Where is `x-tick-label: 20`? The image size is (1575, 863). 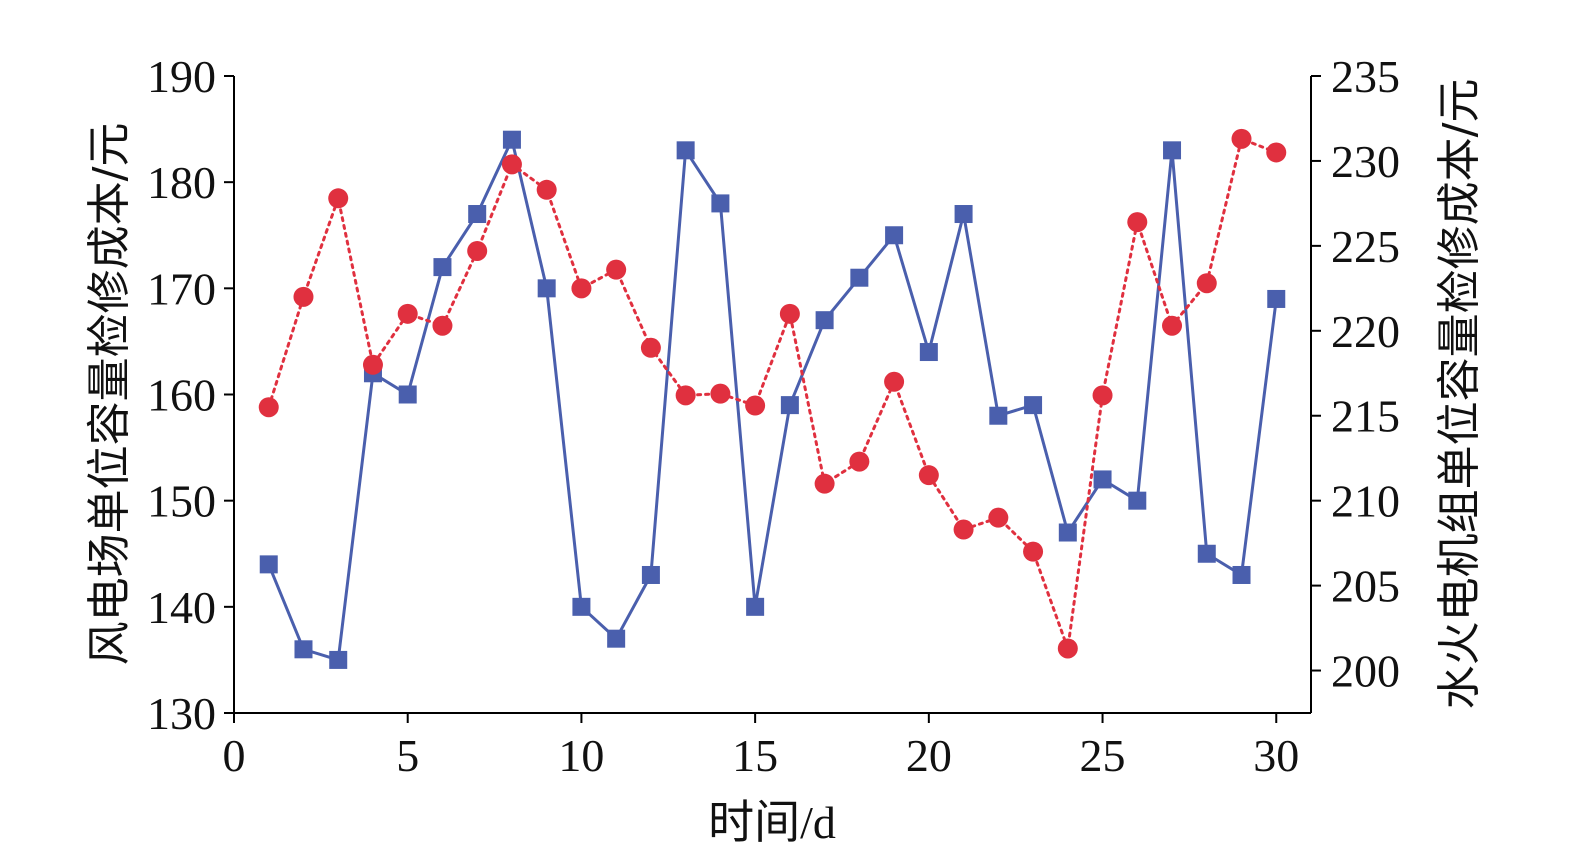 x-tick-label: 20 is located at coordinates (929, 755).